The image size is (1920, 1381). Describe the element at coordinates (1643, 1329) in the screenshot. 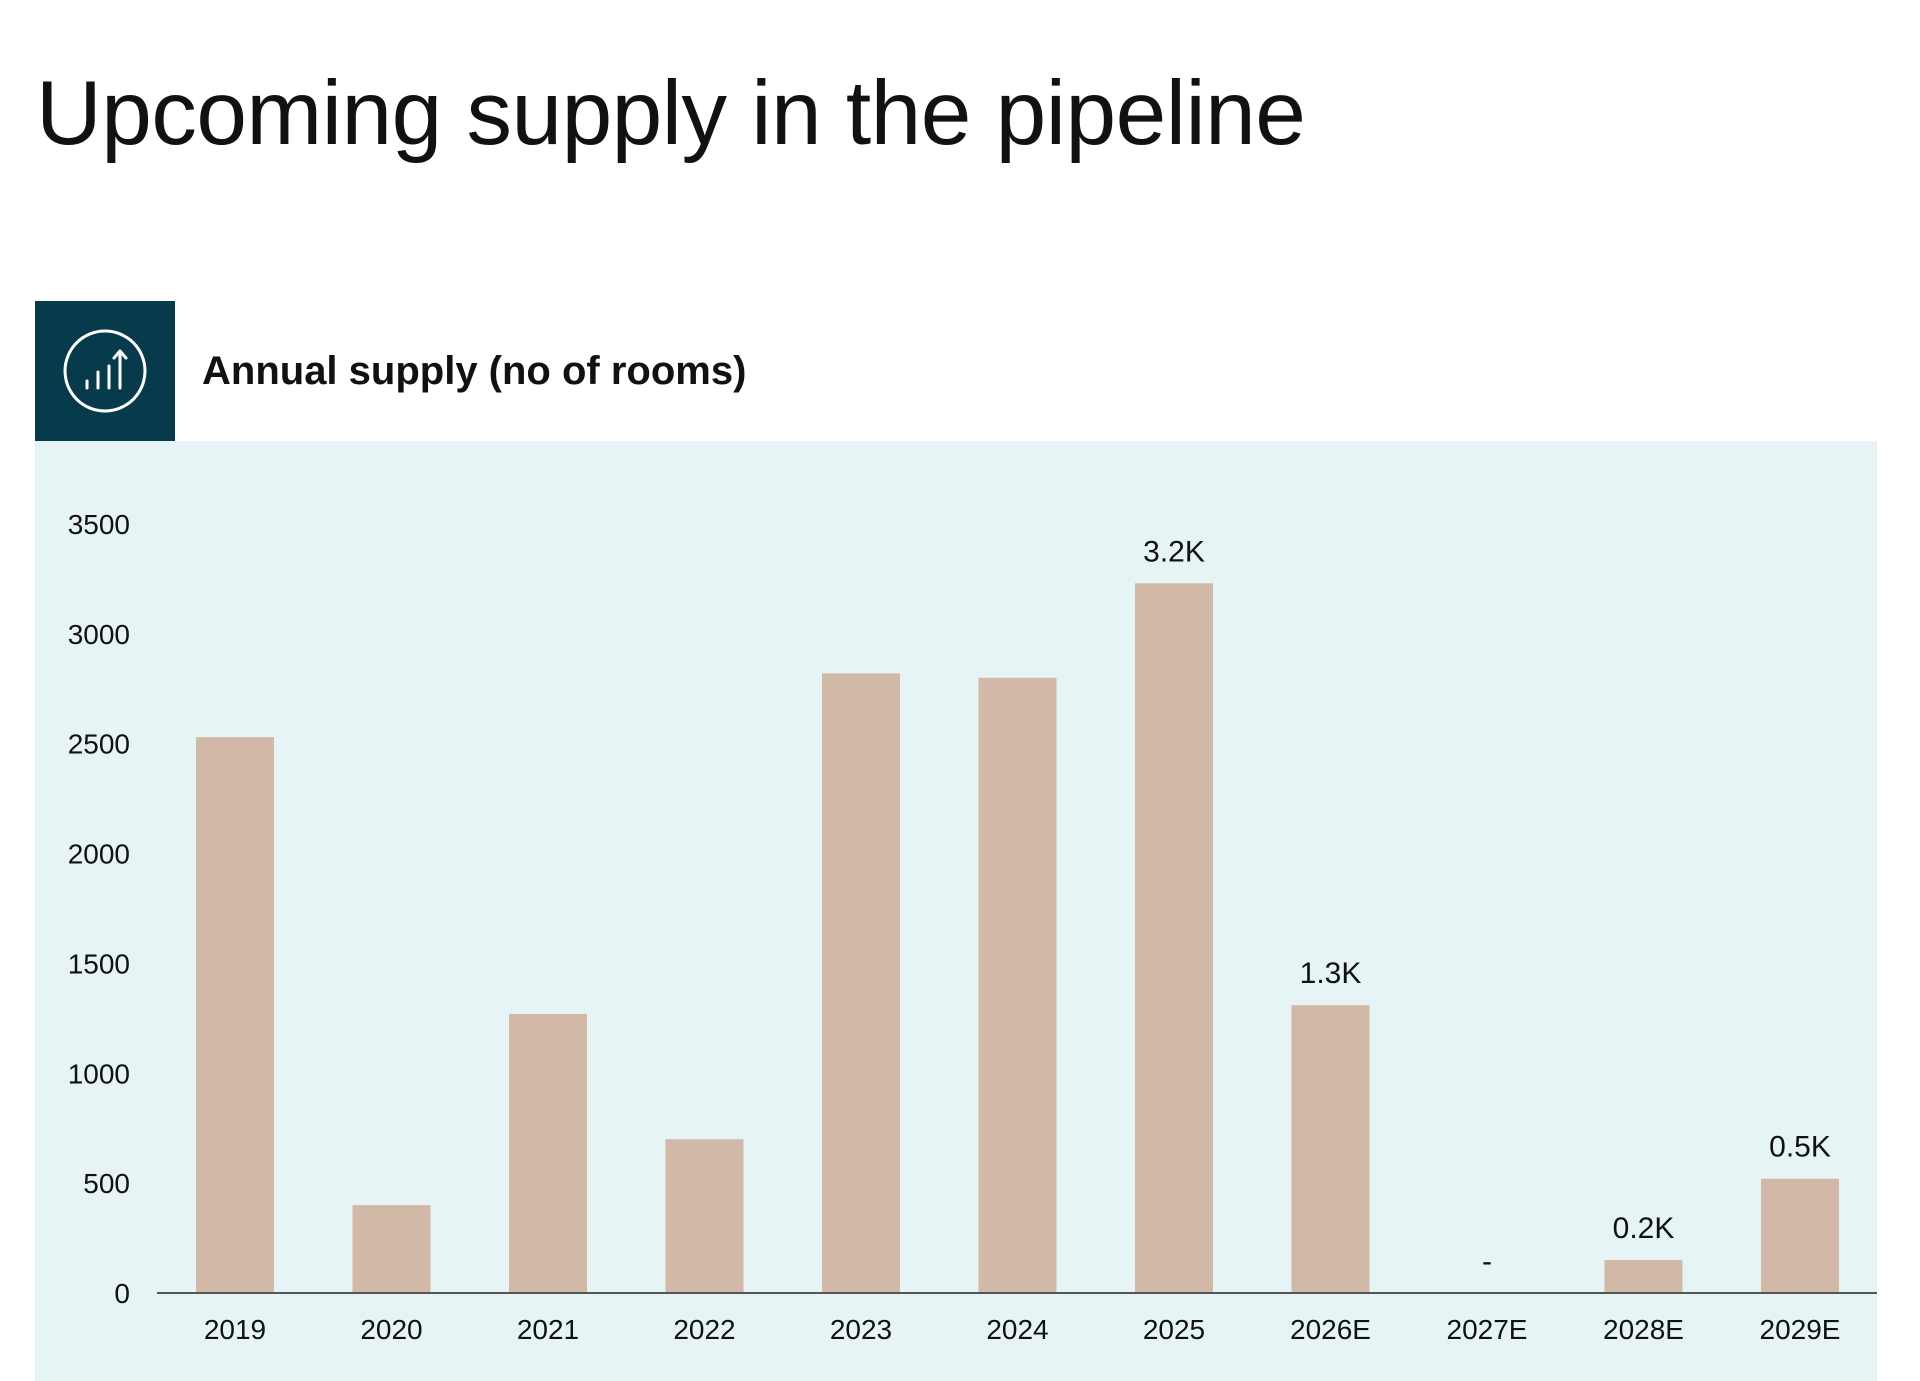

I see `x-tick-label: 2028E` at that location.